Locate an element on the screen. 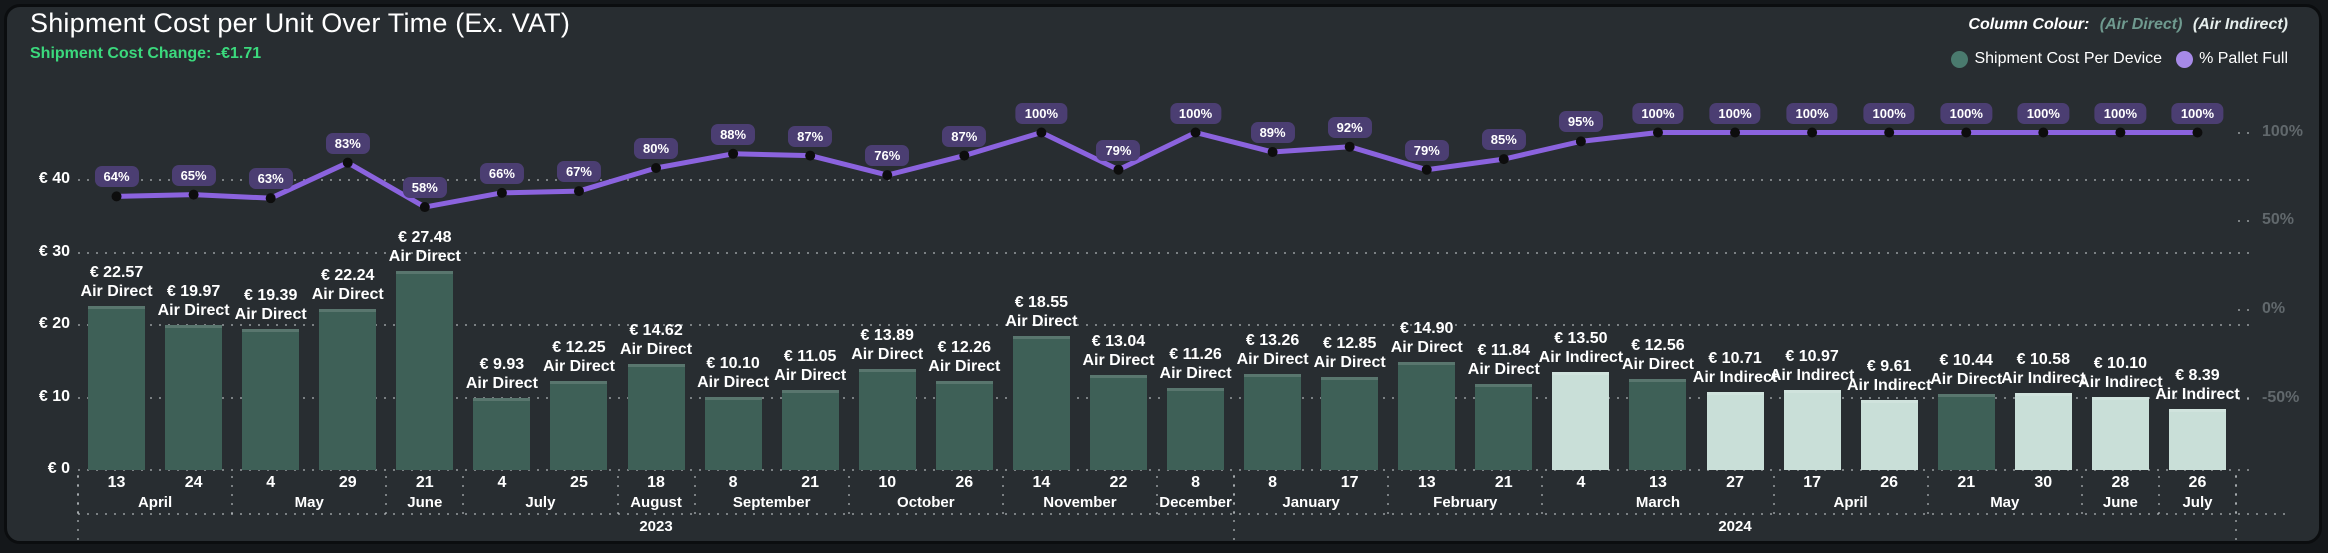  bar-value-label: € 10.97 Air Indirect is located at coordinates (1812, 366).